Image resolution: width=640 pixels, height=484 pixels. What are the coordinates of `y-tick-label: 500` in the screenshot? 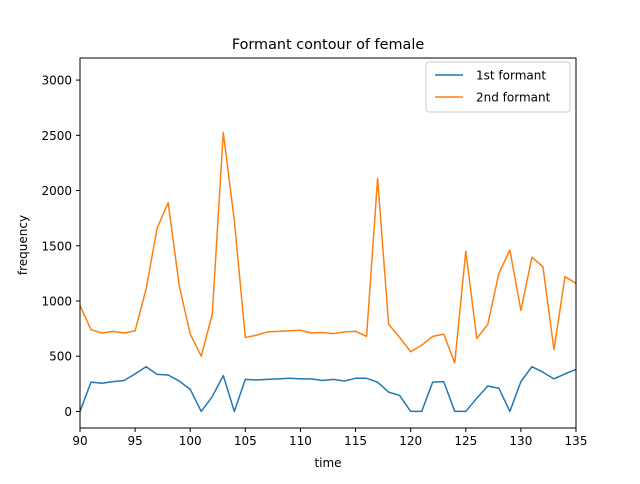 It's located at (60, 357).